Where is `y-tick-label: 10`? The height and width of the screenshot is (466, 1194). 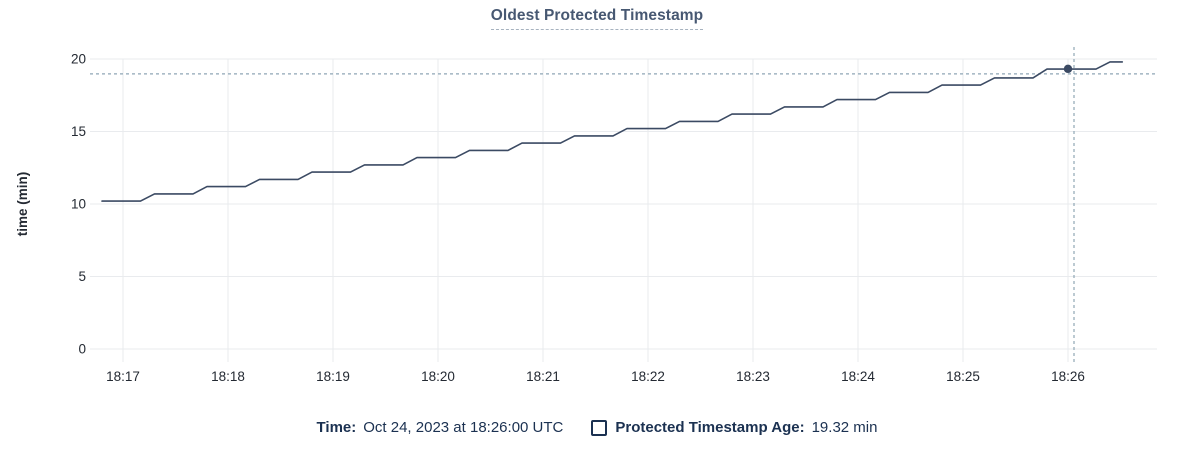 y-tick-label: 10 is located at coordinates (78, 204).